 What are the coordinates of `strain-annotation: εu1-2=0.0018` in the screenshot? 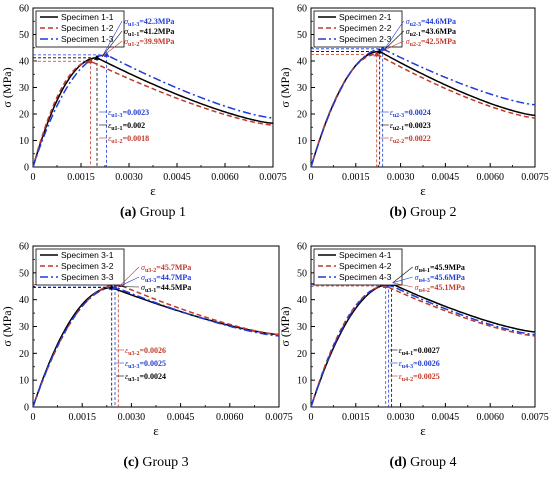 It's located at (128, 139).